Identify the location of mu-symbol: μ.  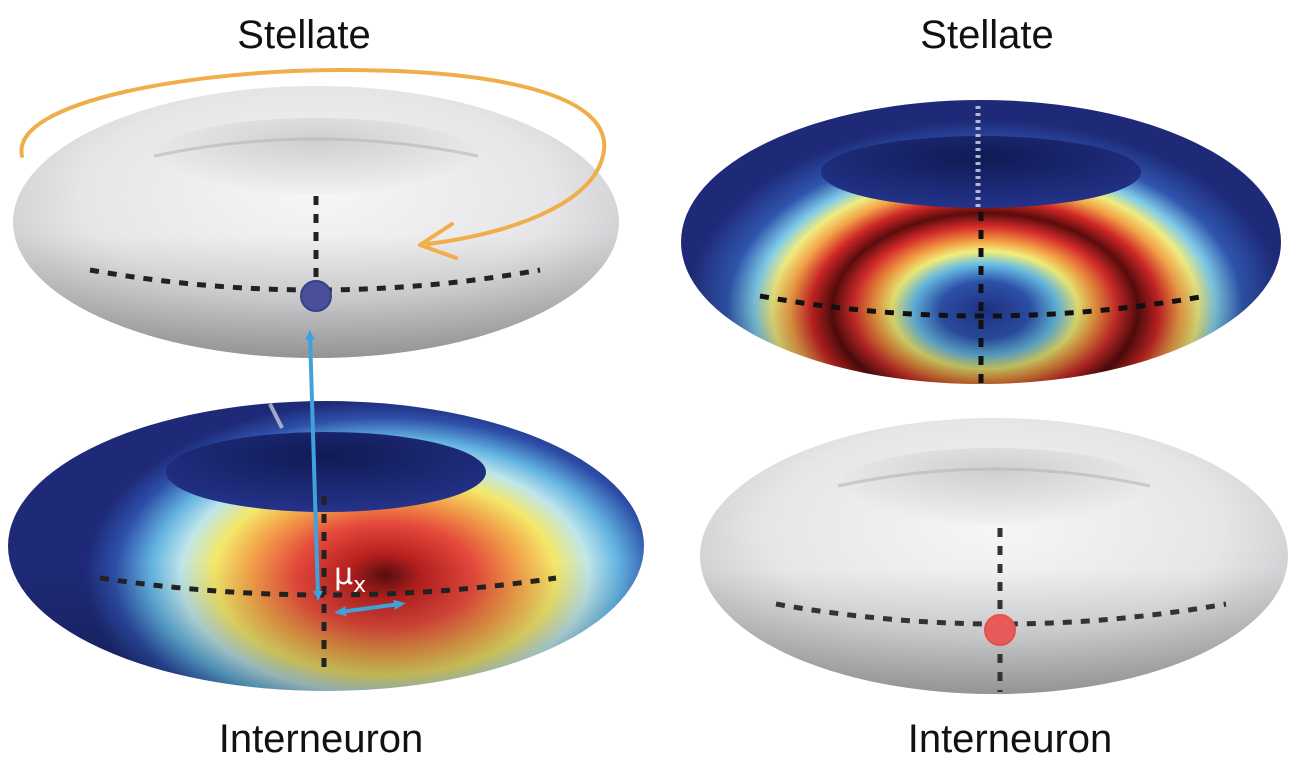
(343, 574).